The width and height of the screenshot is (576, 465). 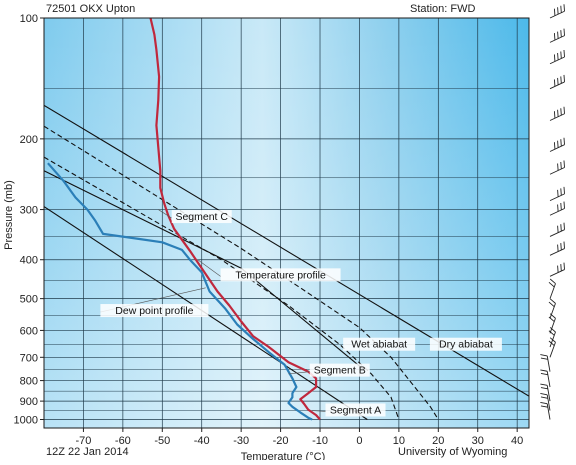 What do you see at coordinates (209, 268) in the screenshot?
I see `temperature-profile-leader` at bounding box center [209, 268].